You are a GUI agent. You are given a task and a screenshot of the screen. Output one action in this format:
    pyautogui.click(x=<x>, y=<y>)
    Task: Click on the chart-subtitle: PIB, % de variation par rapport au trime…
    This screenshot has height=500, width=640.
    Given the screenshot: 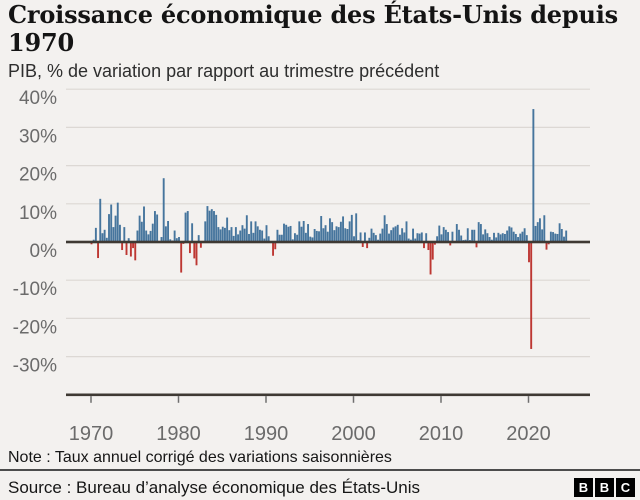 What is the action you would take?
    pyautogui.click(x=224, y=71)
    